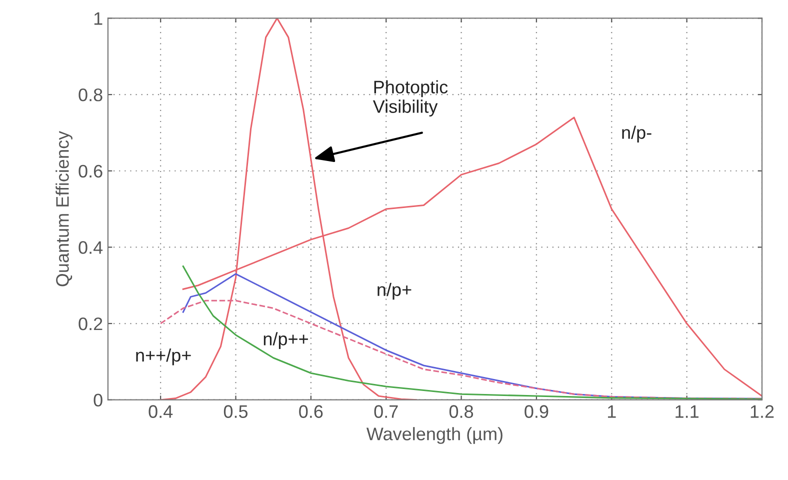 Image resolution: width=788 pixels, height=480 pixels. I want to click on x-tick-label: 1.2, so click(762, 411).